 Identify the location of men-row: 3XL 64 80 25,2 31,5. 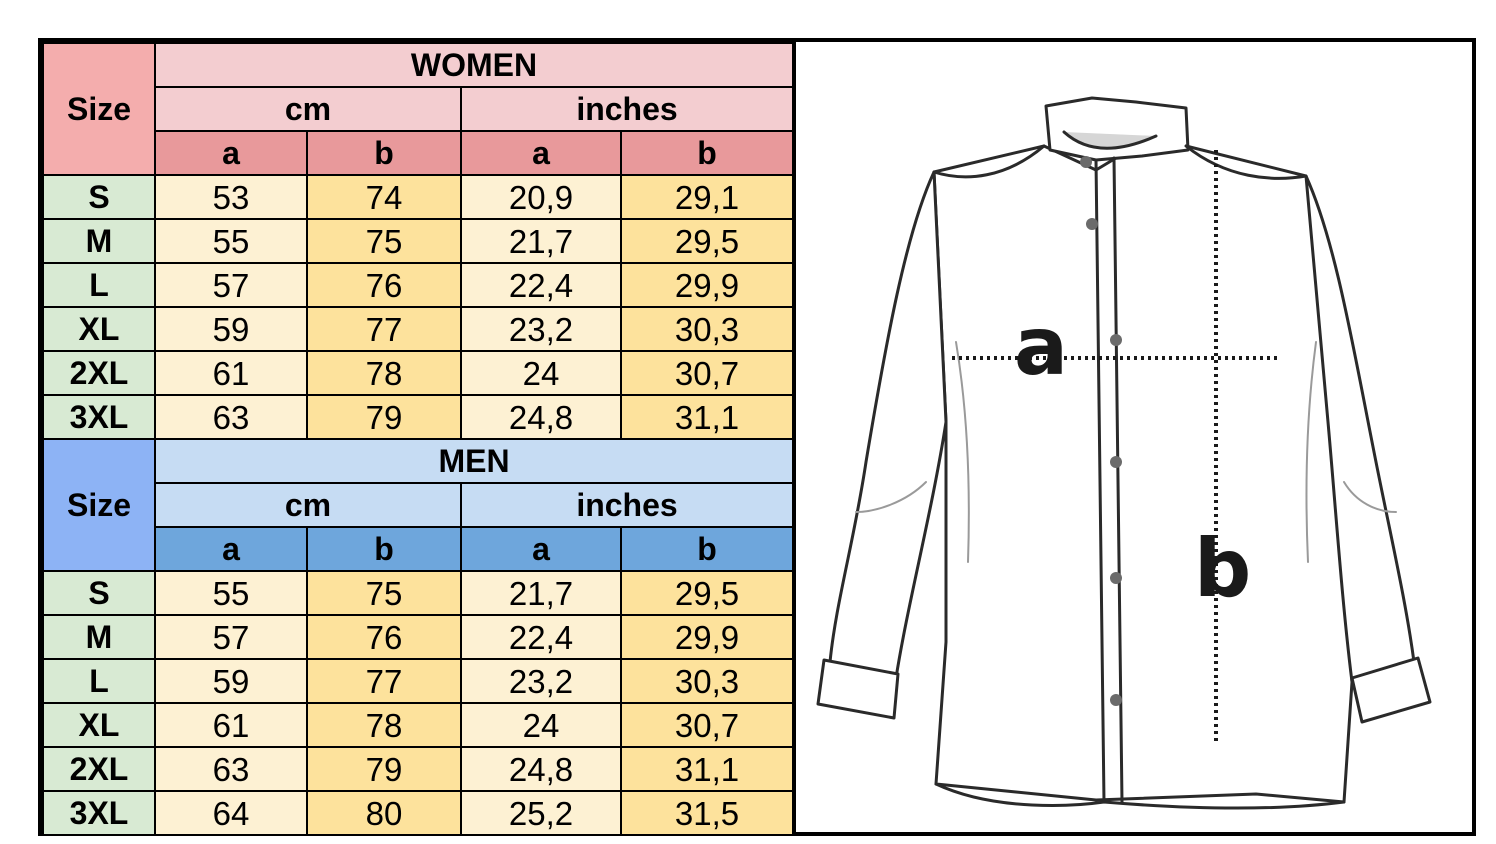
(418, 813).